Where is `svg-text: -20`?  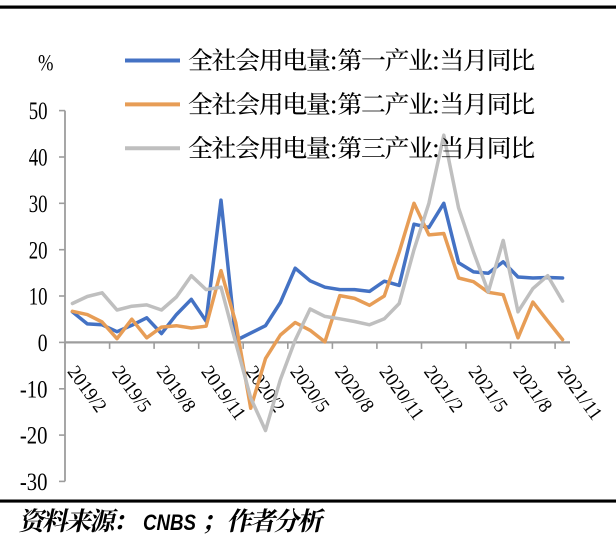
svg-text: -20 is located at coordinates (34, 436).